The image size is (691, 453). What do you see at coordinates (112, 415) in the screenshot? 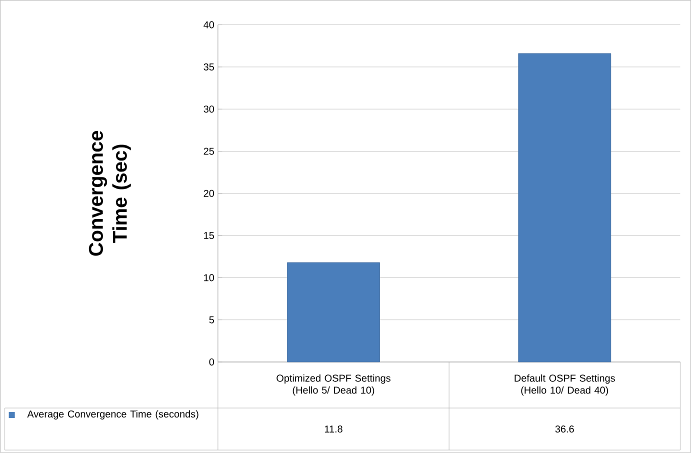
I see `legend-label: Average Convergence Time (seconds)` at bounding box center [112, 415].